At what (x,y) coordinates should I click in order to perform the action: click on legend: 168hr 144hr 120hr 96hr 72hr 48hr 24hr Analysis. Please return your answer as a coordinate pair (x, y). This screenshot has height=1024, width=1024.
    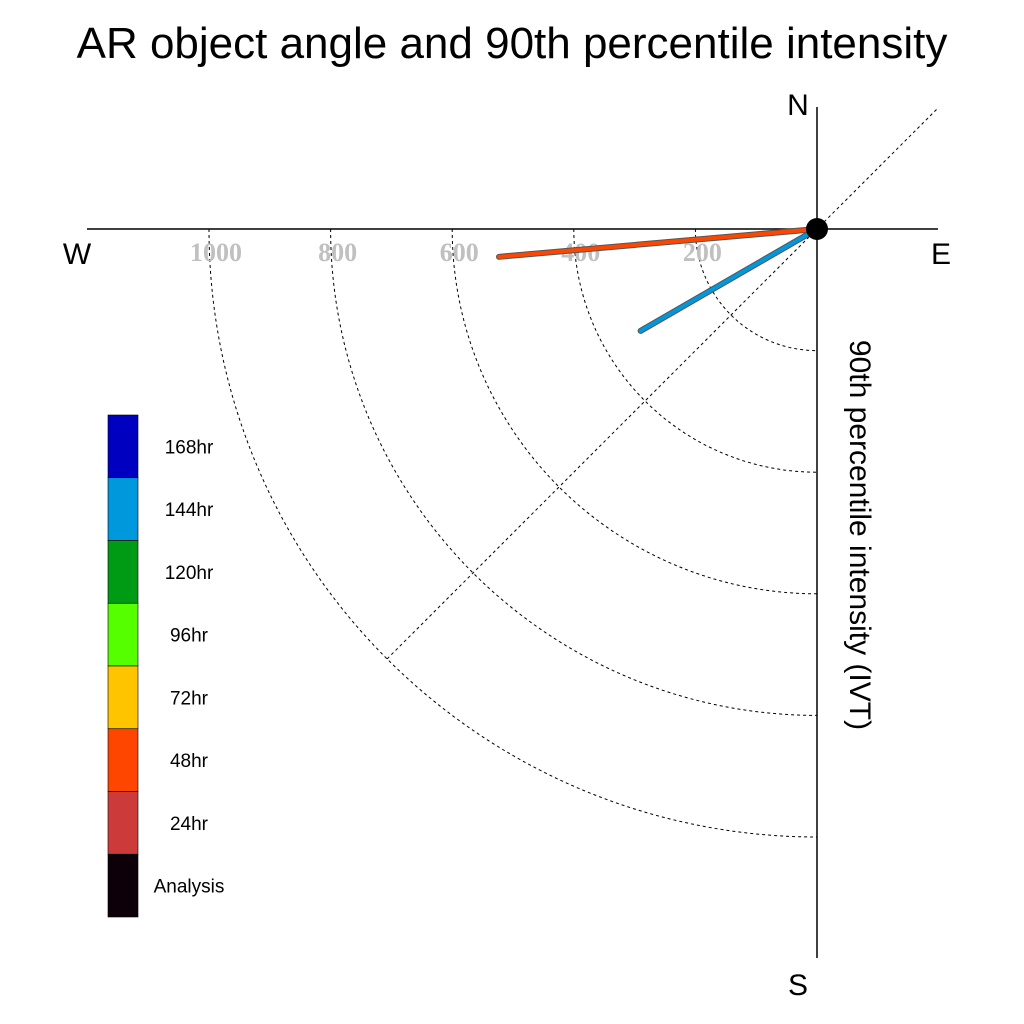
    Looking at the image, I should click on (166, 666).